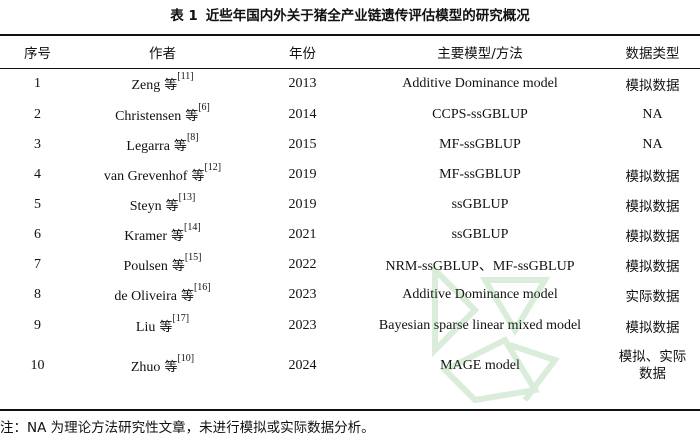 The height and width of the screenshot is (440, 700). What do you see at coordinates (350, 205) in the screenshot?
I see `table-row: 5 Steyn 等[13] 2019 ssGBLUP 模拟数据` at bounding box center [350, 205].